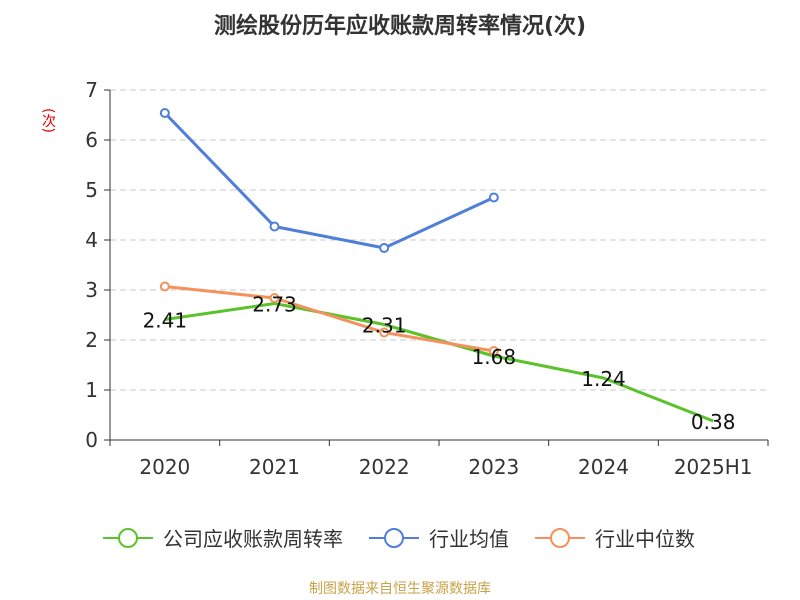 The image size is (800, 600). What do you see at coordinates (469, 539) in the screenshot?
I see `legend-label: 行业均值` at bounding box center [469, 539].